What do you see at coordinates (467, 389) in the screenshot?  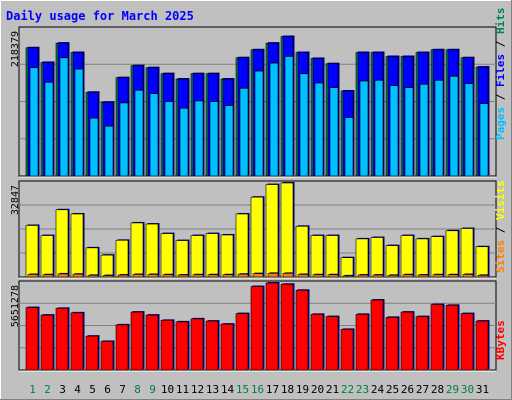 I see `x-tick-label: 30` at bounding box center [467, 389].